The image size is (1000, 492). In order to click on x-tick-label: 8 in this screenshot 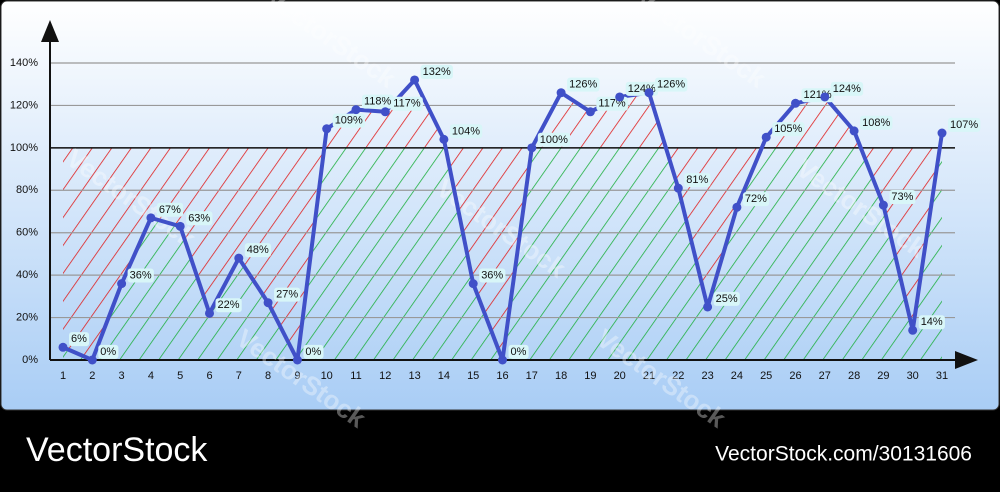, I will do `click(268, 376)`.